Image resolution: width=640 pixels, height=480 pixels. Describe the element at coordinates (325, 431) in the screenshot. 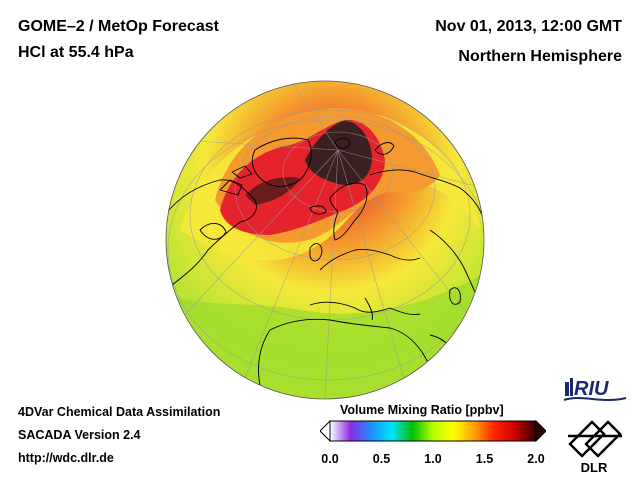

I see `colorbar-low-arrow` at that location.